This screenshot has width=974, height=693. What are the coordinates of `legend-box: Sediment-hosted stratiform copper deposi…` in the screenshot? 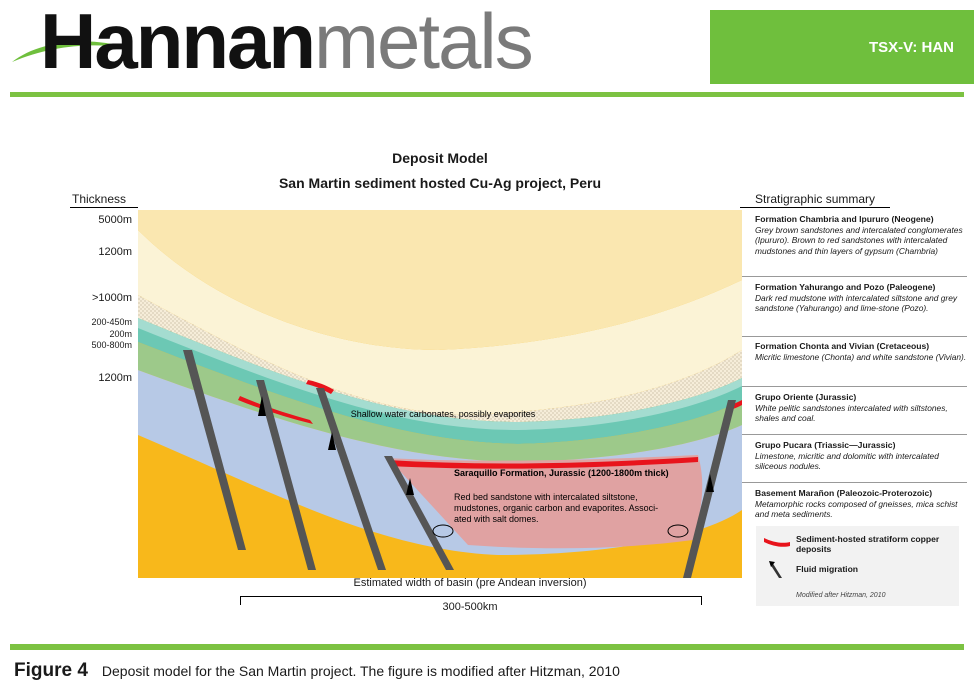 It's located at (857, 566).